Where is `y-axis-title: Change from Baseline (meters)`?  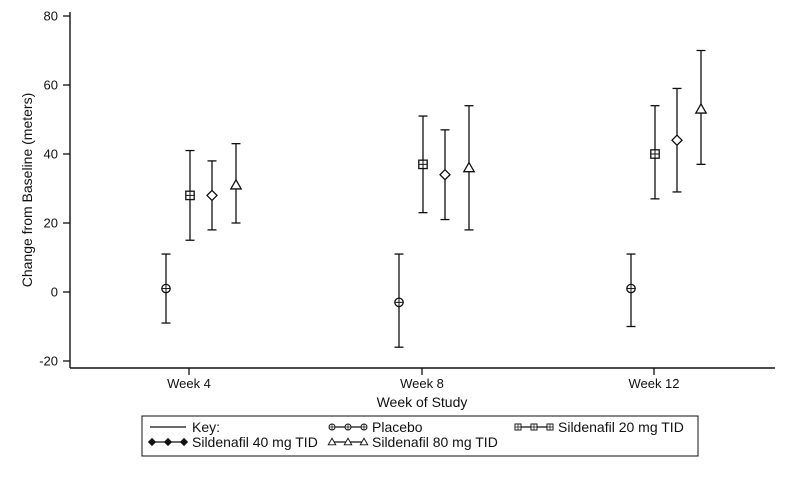 y-axis-title: Change from Baseline (meters) is located at coordinates (27, 190).